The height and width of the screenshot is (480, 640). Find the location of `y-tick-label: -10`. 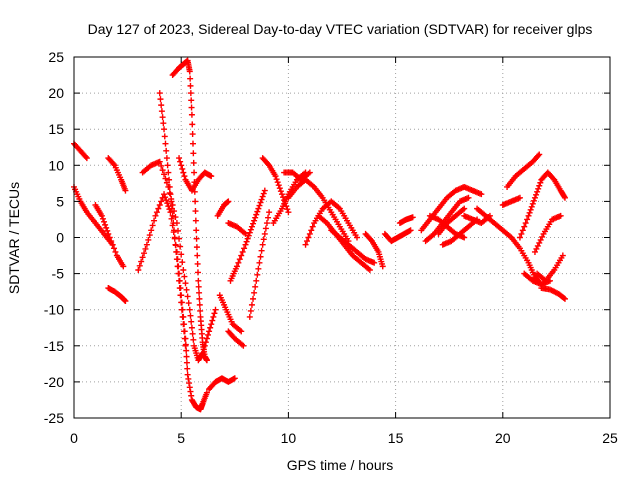

y-tick-label: -10 is located at coordinates (54, 310).